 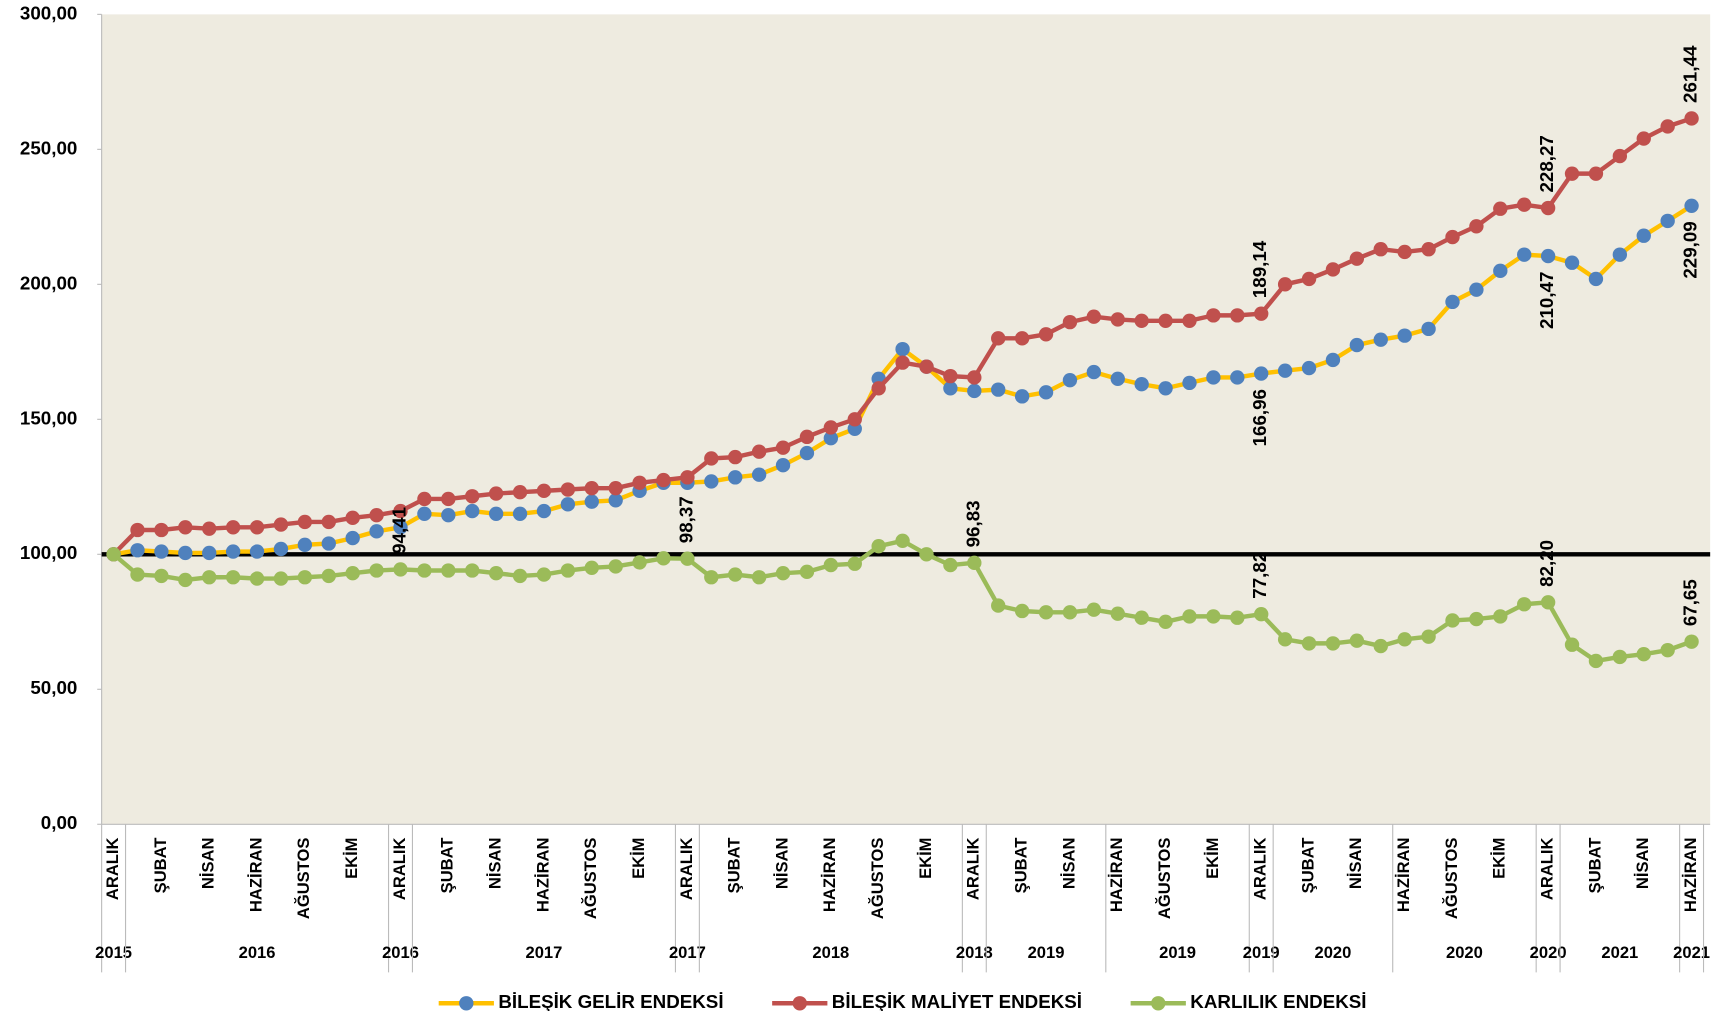 I want to click on legend-label: BİLEŞİK GELİR ENDEKSİ, so click(x=610, y=1001).